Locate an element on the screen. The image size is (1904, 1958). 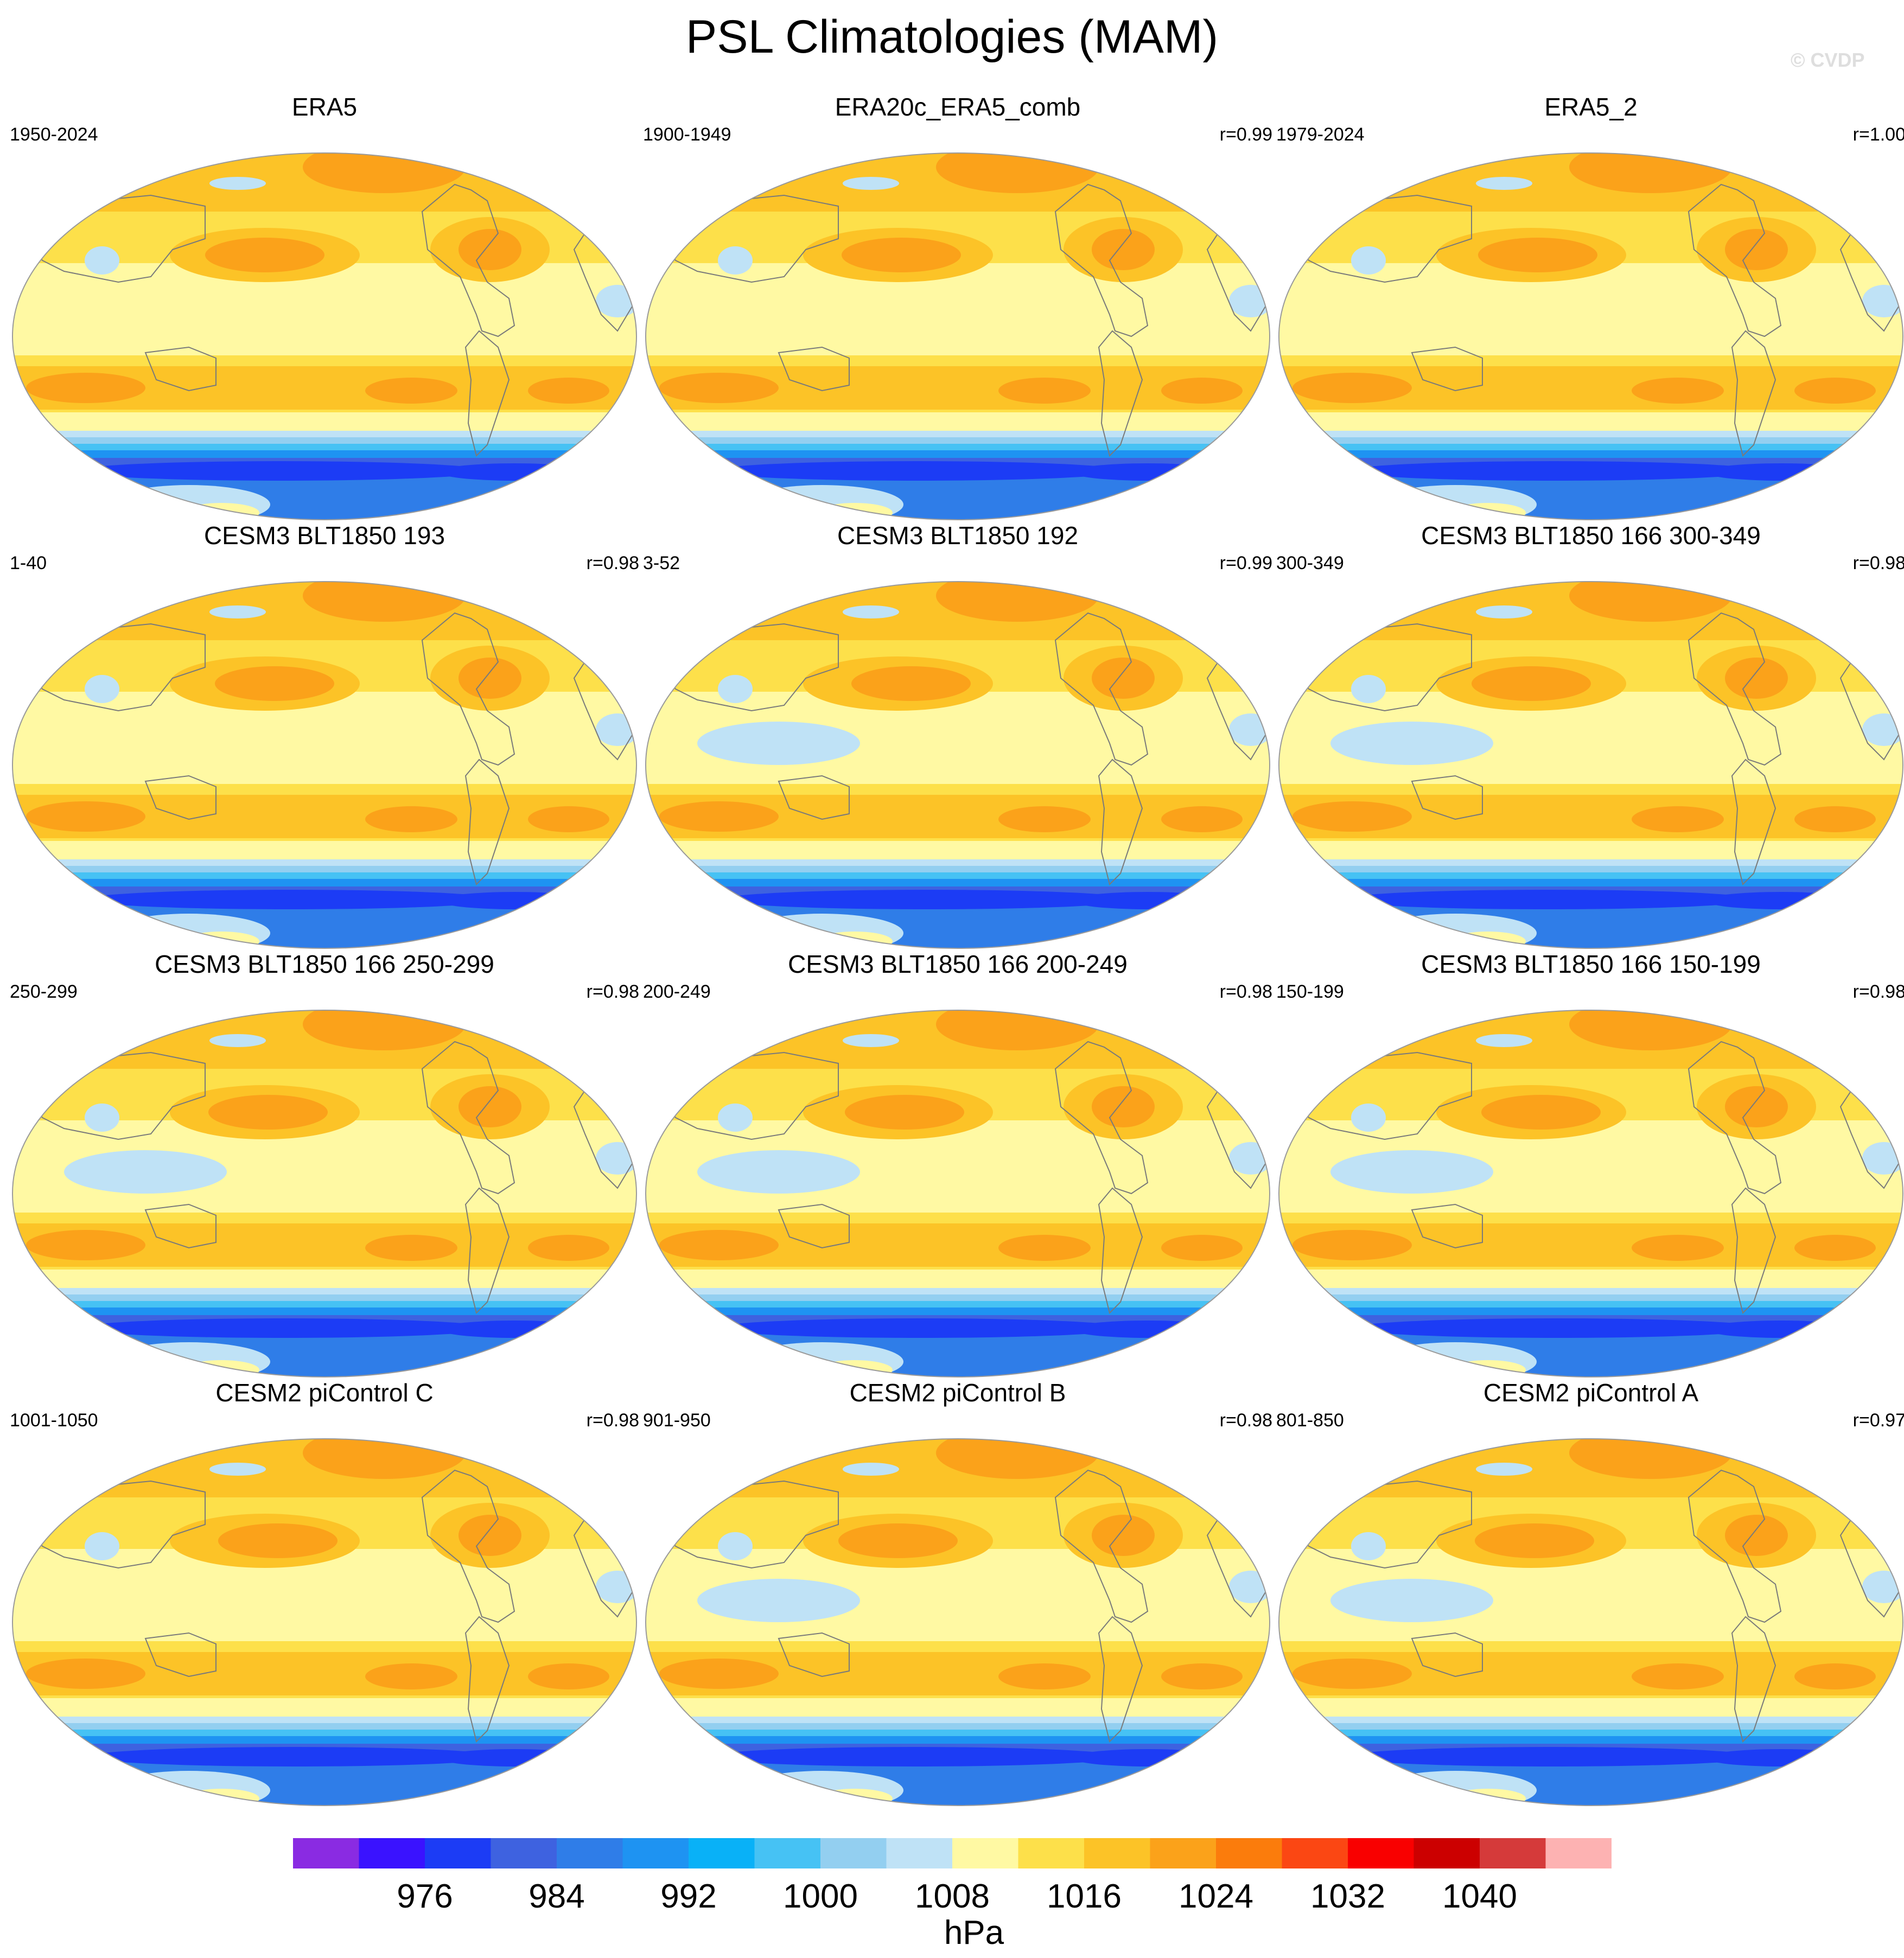
panel-period: 801-850 is located at coordinates (1310, 1421).